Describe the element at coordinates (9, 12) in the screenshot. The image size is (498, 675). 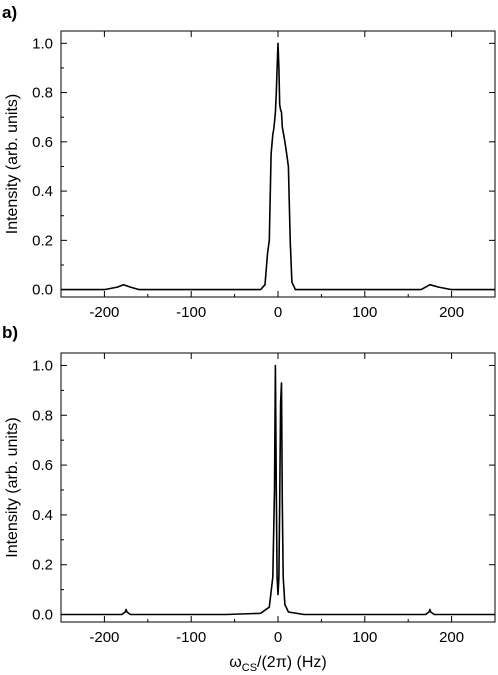
I see `panel-a-label: a)` at that location.